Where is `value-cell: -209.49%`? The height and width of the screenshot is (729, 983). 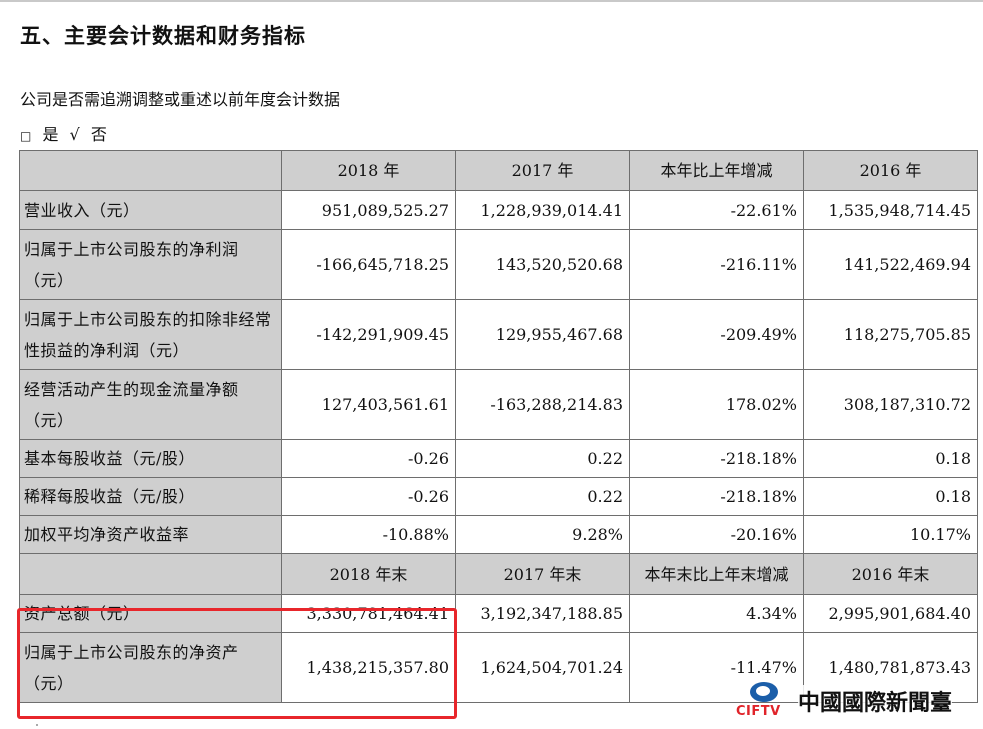
value-cell: -209.49% is located at coordinates (716, 334).